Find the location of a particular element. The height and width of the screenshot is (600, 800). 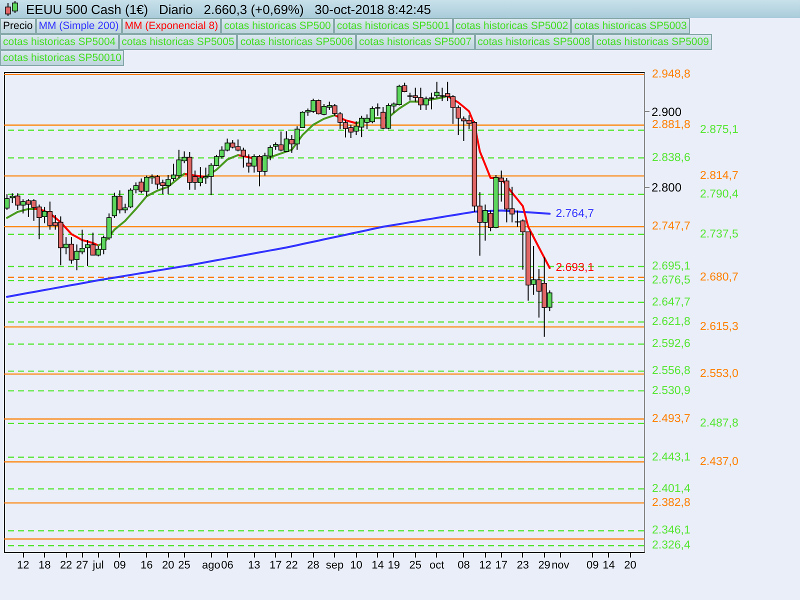

ref-line-label: 2.493,7 is located at coordinates (671, 418).